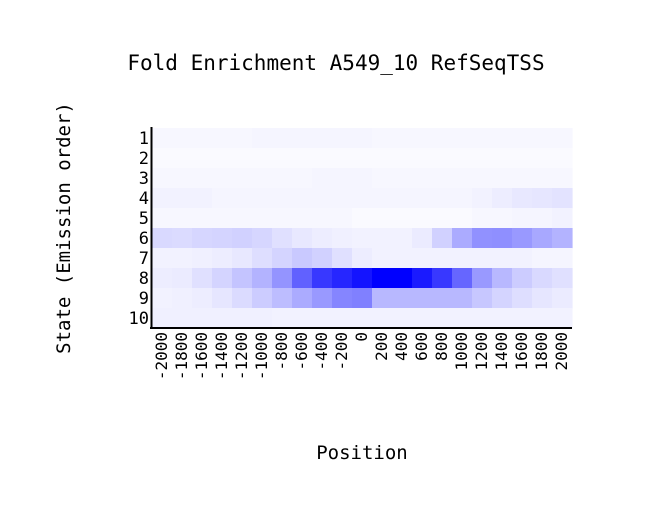 The image size is (672, 521). What do you see at coordinates (441, 346) in the screenshot?
I see `x-tick-label-800: 800` at bounding box center [441, 346].